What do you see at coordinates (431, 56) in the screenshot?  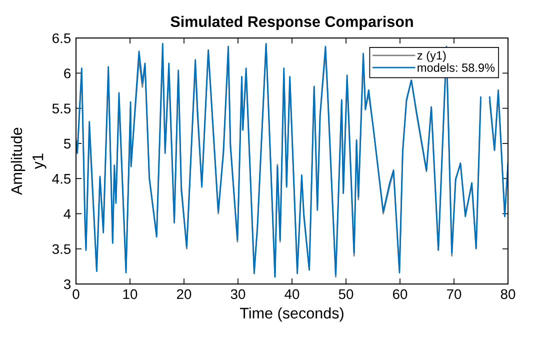 I see `legend-label: z (y1)` at bounding box center [431, 56].